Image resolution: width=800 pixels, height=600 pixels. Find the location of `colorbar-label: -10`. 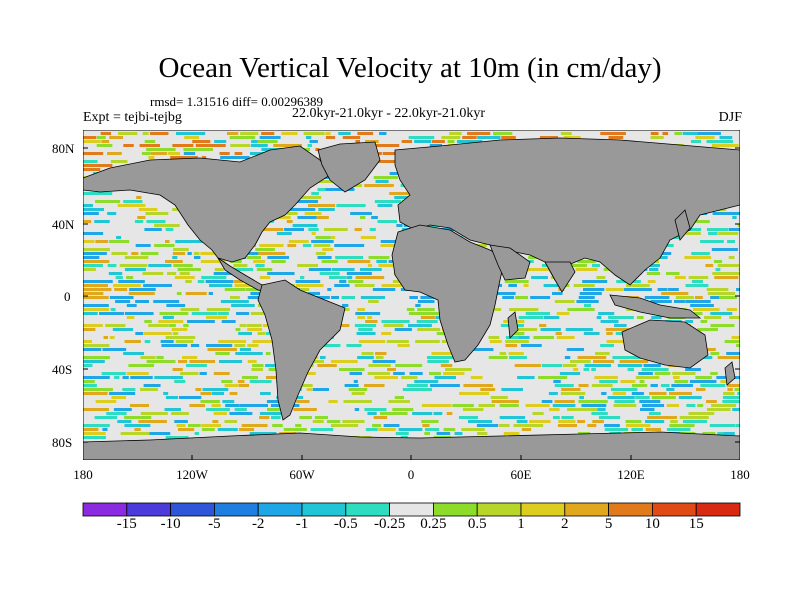

colorbar-label: -10 is located at coordinates (170, 524).